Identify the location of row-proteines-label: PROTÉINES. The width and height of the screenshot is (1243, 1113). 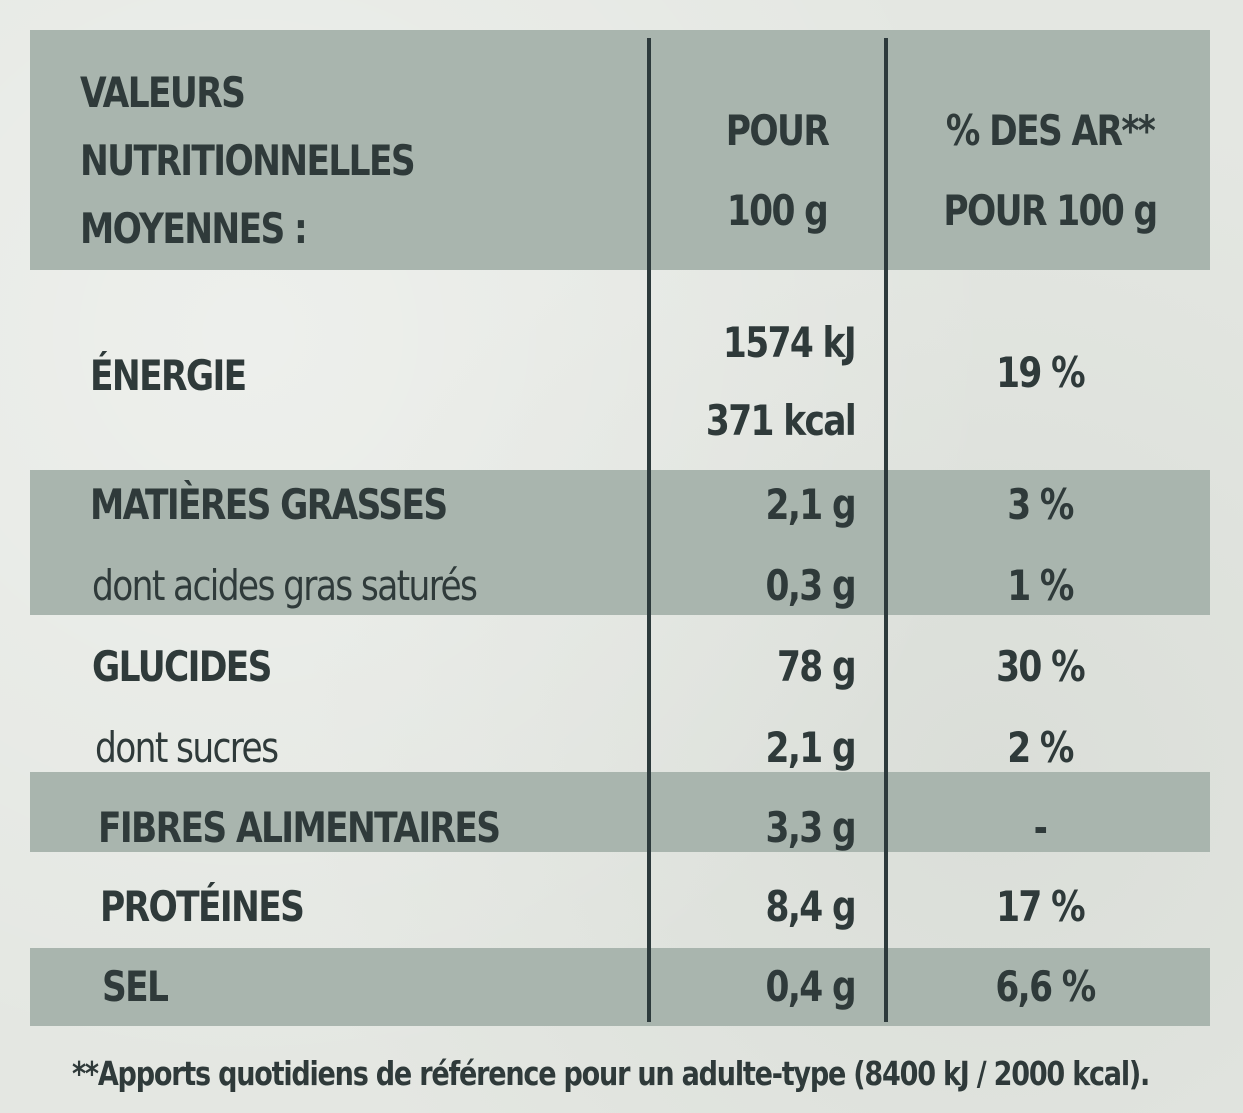
(202, 906).